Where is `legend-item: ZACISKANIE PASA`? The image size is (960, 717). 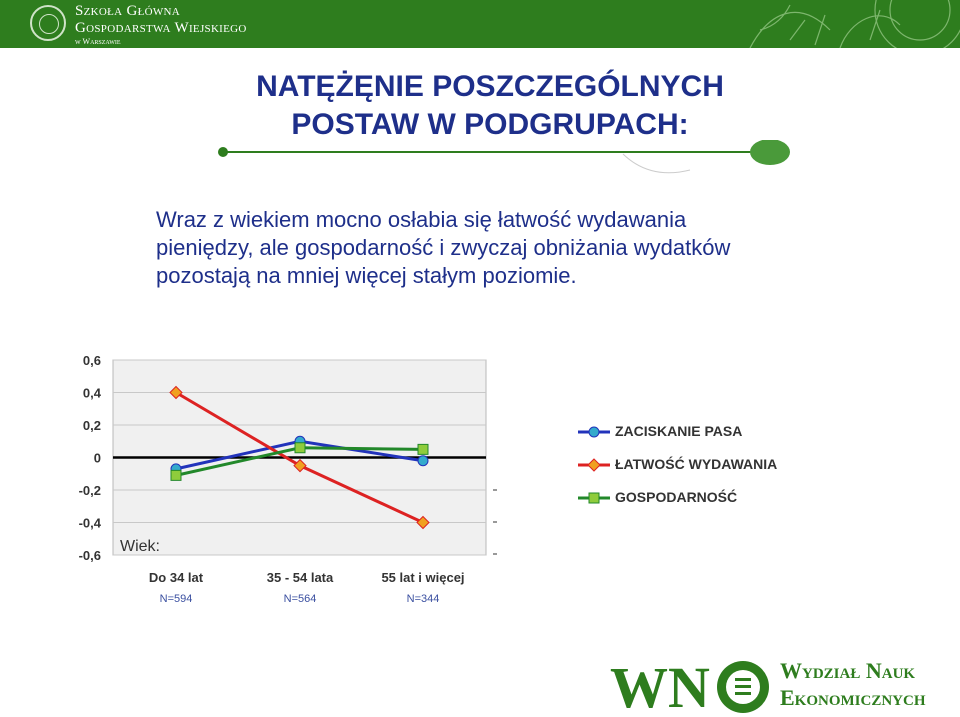
legend-item: ZACISKANIE PASA is located at coordinates (660, 434).